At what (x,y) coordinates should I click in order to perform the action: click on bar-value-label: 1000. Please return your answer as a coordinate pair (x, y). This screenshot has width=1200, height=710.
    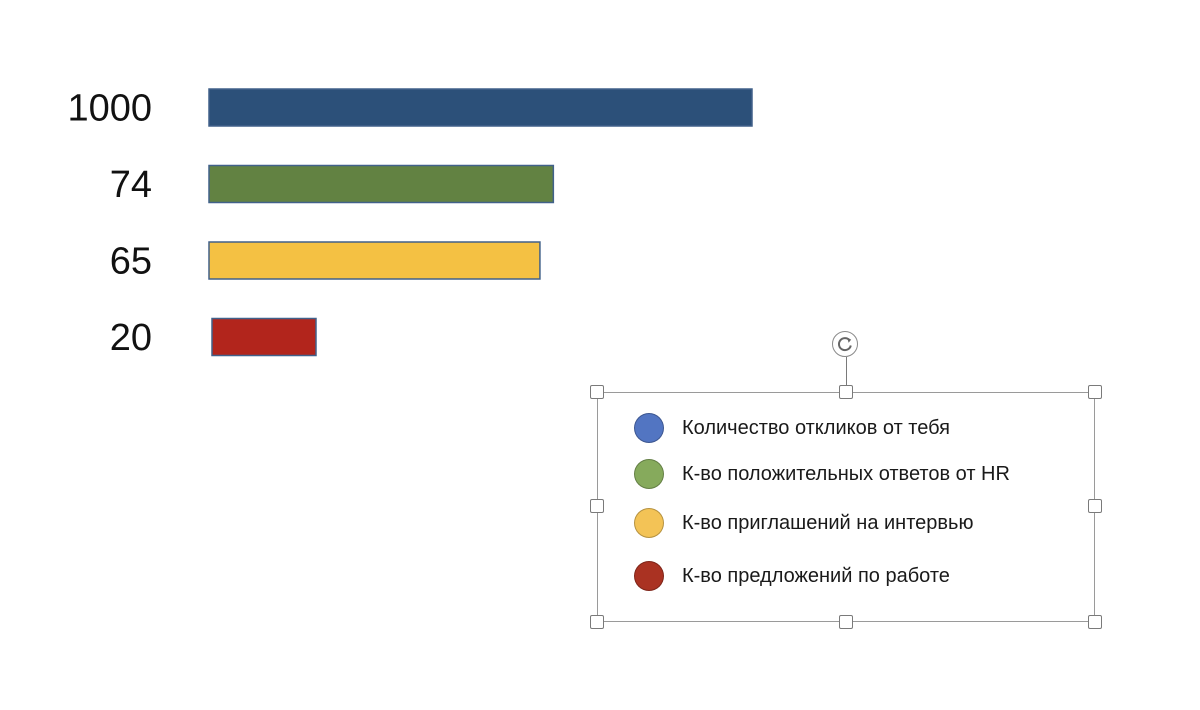
    Looking at the image, I should click on (109, 109).